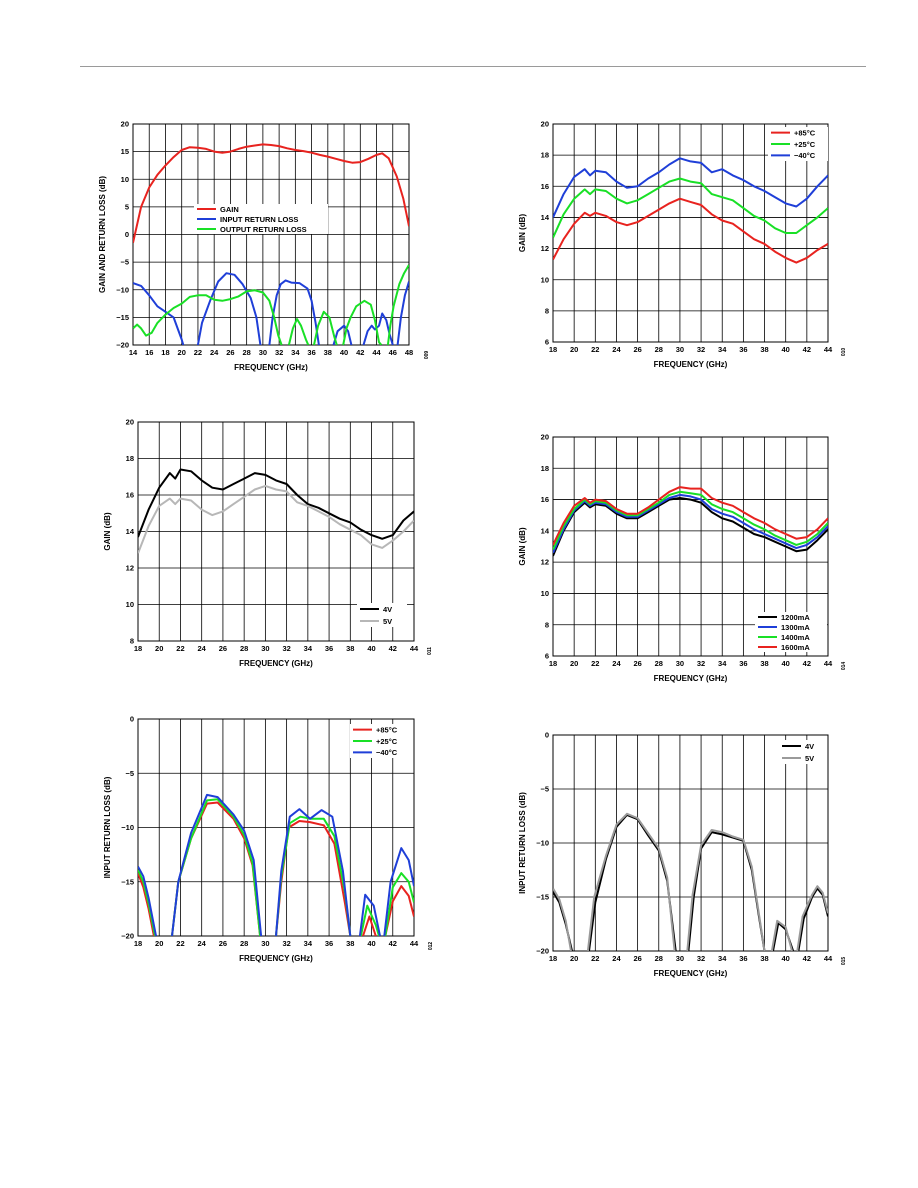  I want to click on x-tick-label: 20, so click(574, 663).